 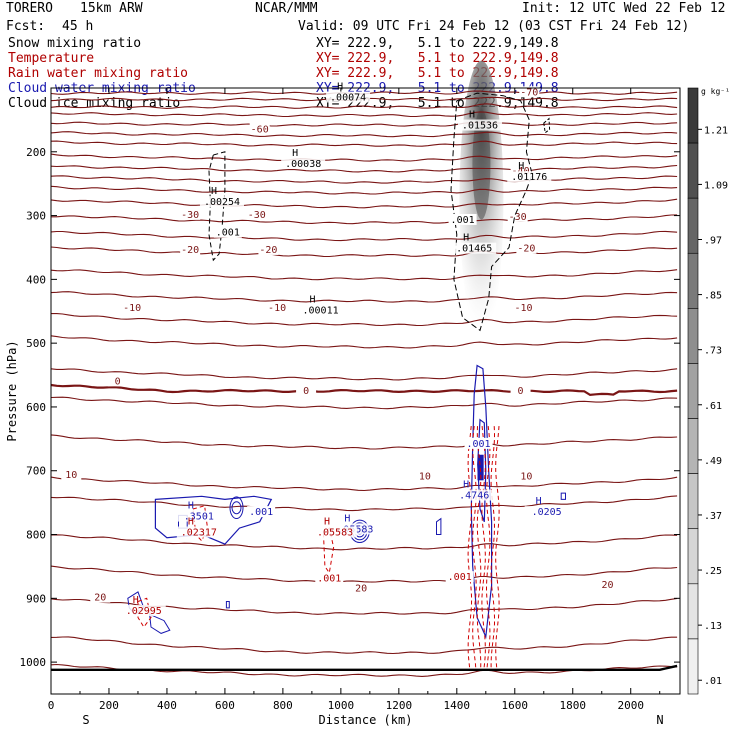 What do you see at coordinates (437, 73) in the screenshot?
I see `legend-rain-xy: XY= 222.9, 5.1 to 222.9,149.8` at bounding box center [437, 73].